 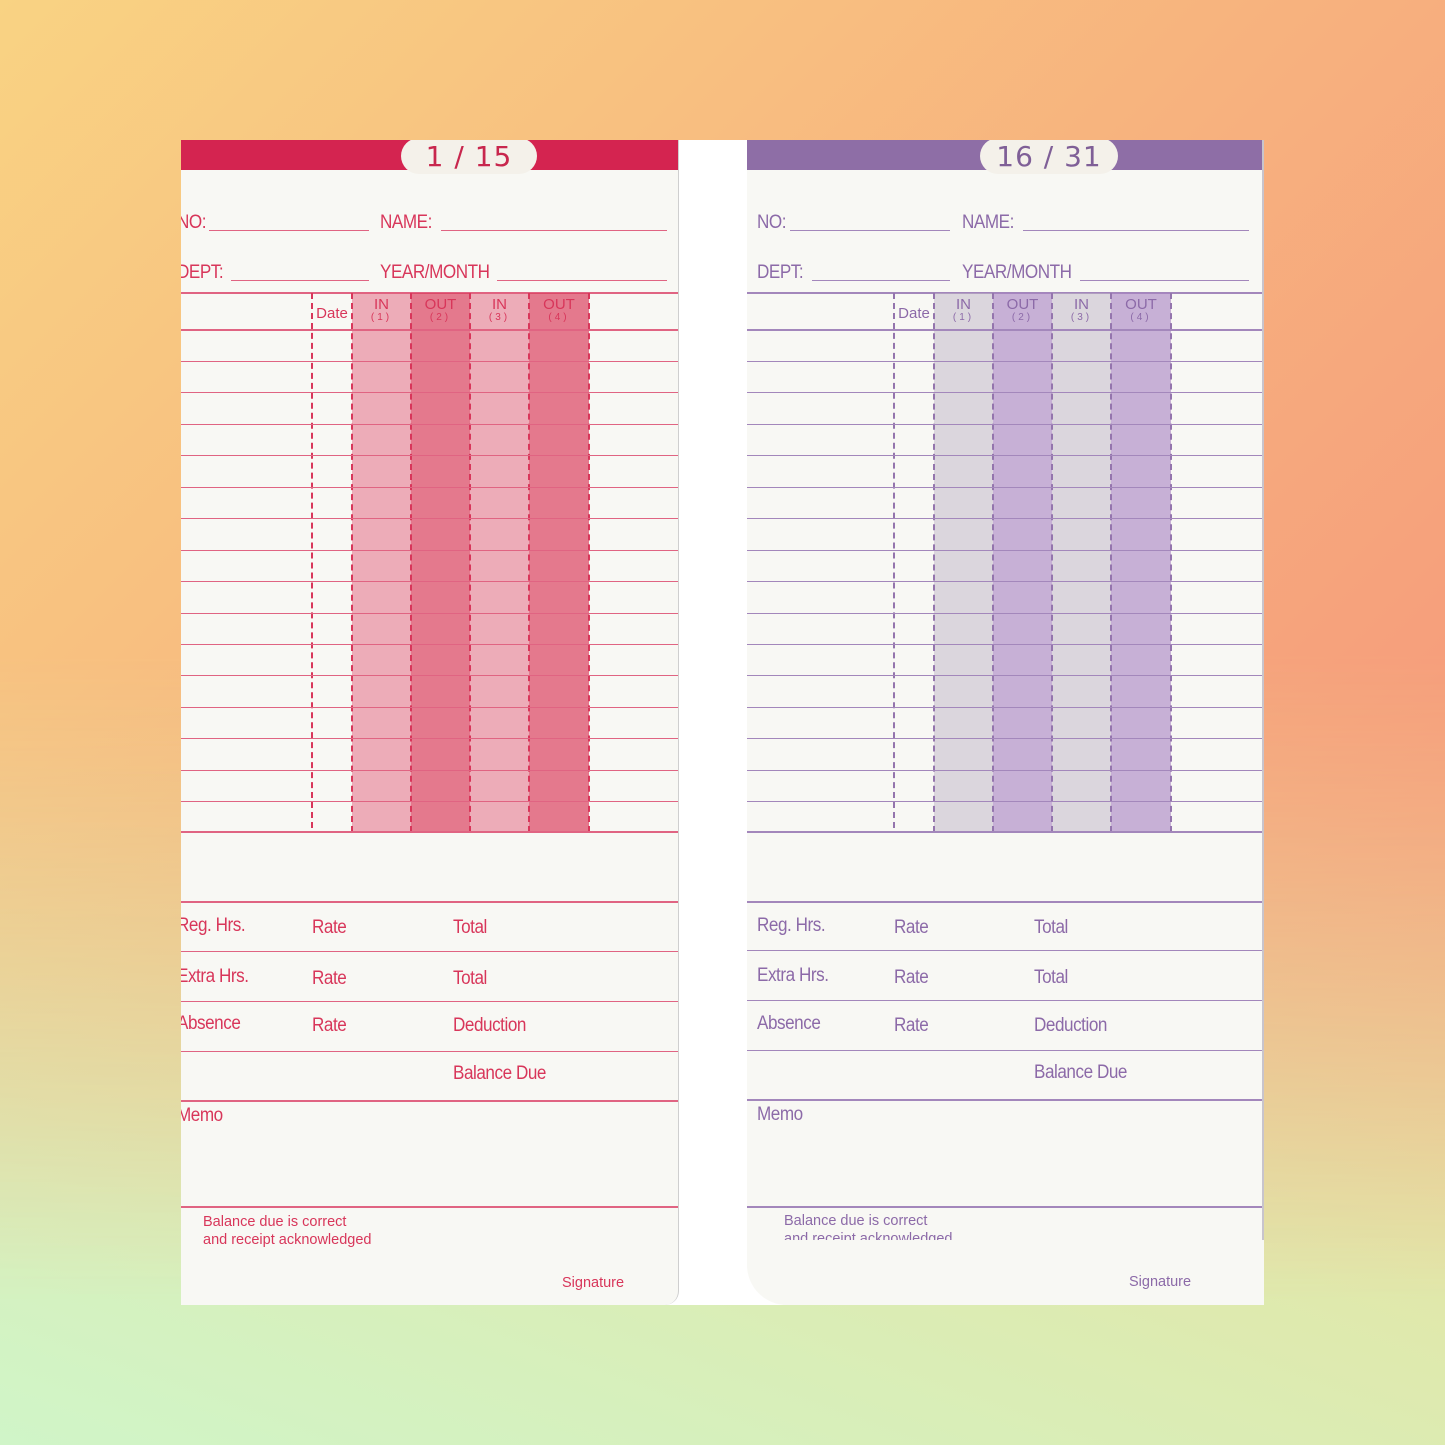 I want to click on header-out-4: OUT (4), so click(x=1141, y=310).